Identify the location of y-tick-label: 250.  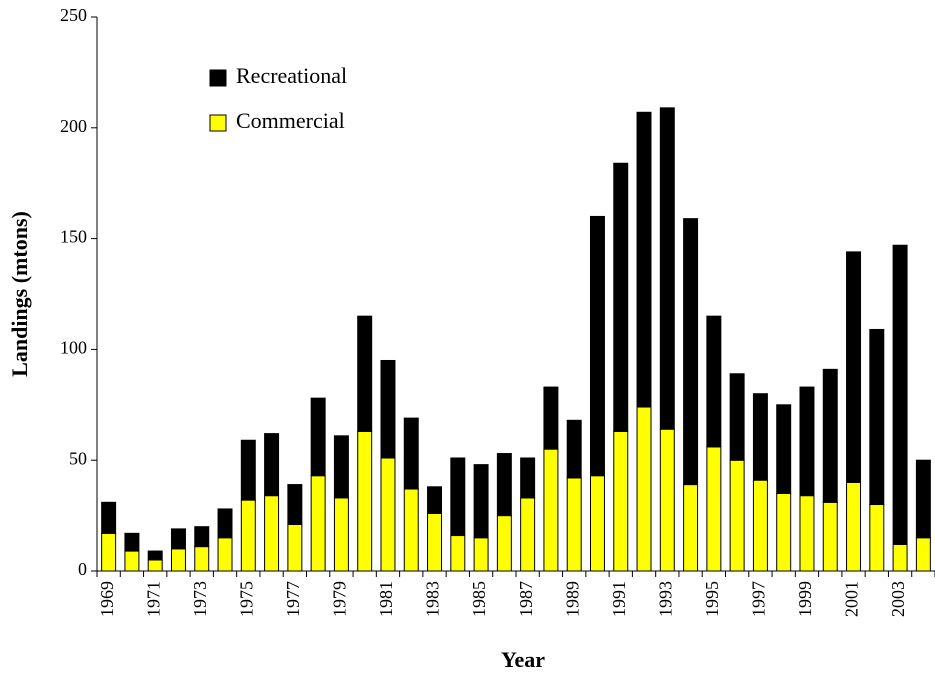
(73, 15).